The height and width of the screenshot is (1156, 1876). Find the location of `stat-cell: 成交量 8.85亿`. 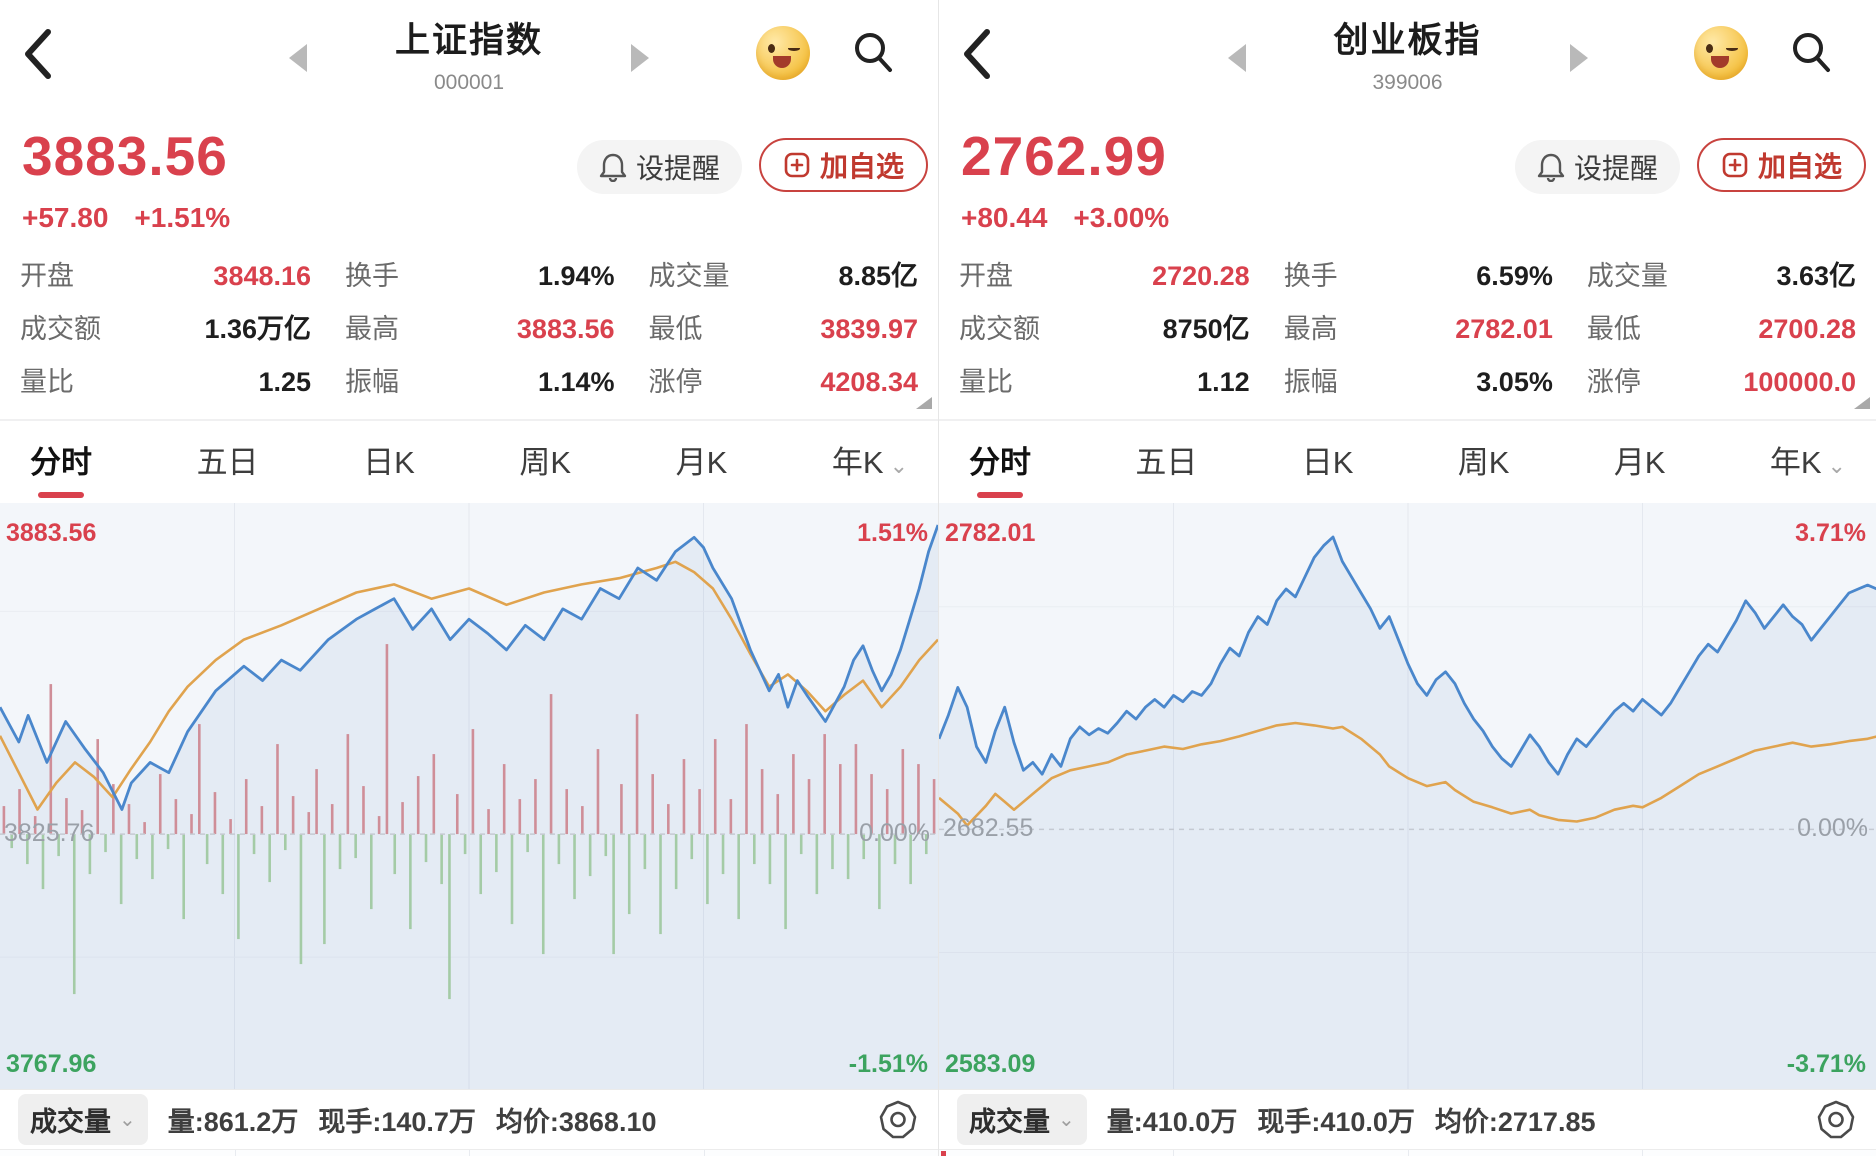

stat-cell: 成交量 8.85亿 is located at coordinates (783, 273).